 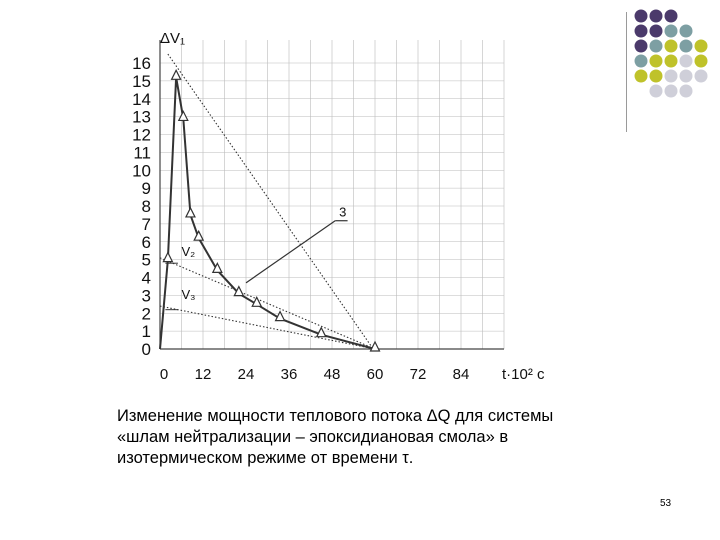 I want to click on y-tick-label: 5, so click(x=146, y=260).